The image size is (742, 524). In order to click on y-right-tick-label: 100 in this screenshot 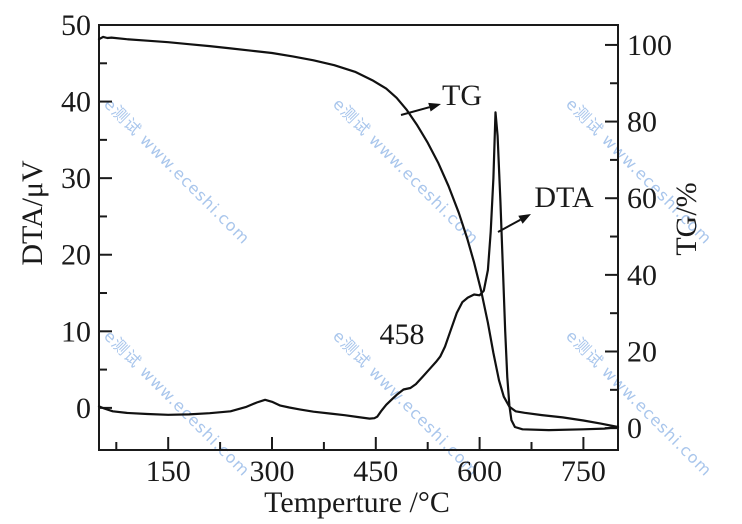, I will do `click(649, 45)`.